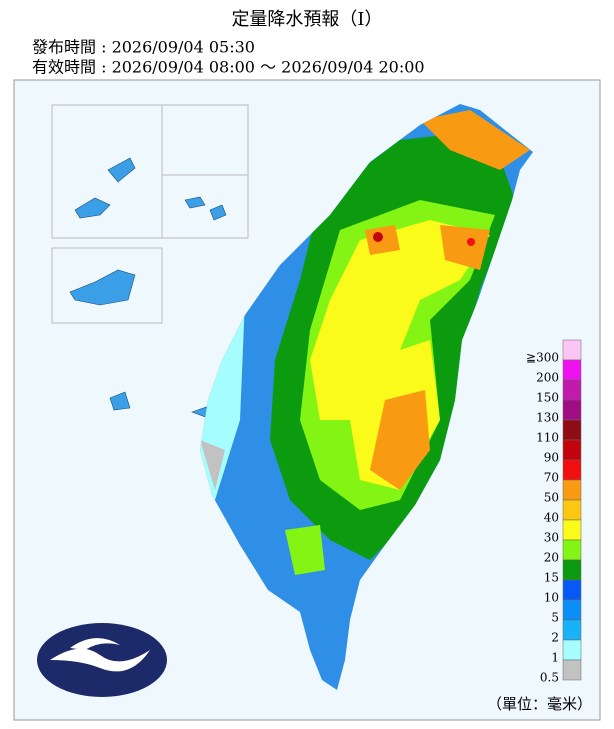 The height and width of the screenshot is (729, 614). Describe the element at coordinates (143, 47) in the screenshot. I see `issued-time: 發布時間 : 2026/09/04 05:30` at that location.